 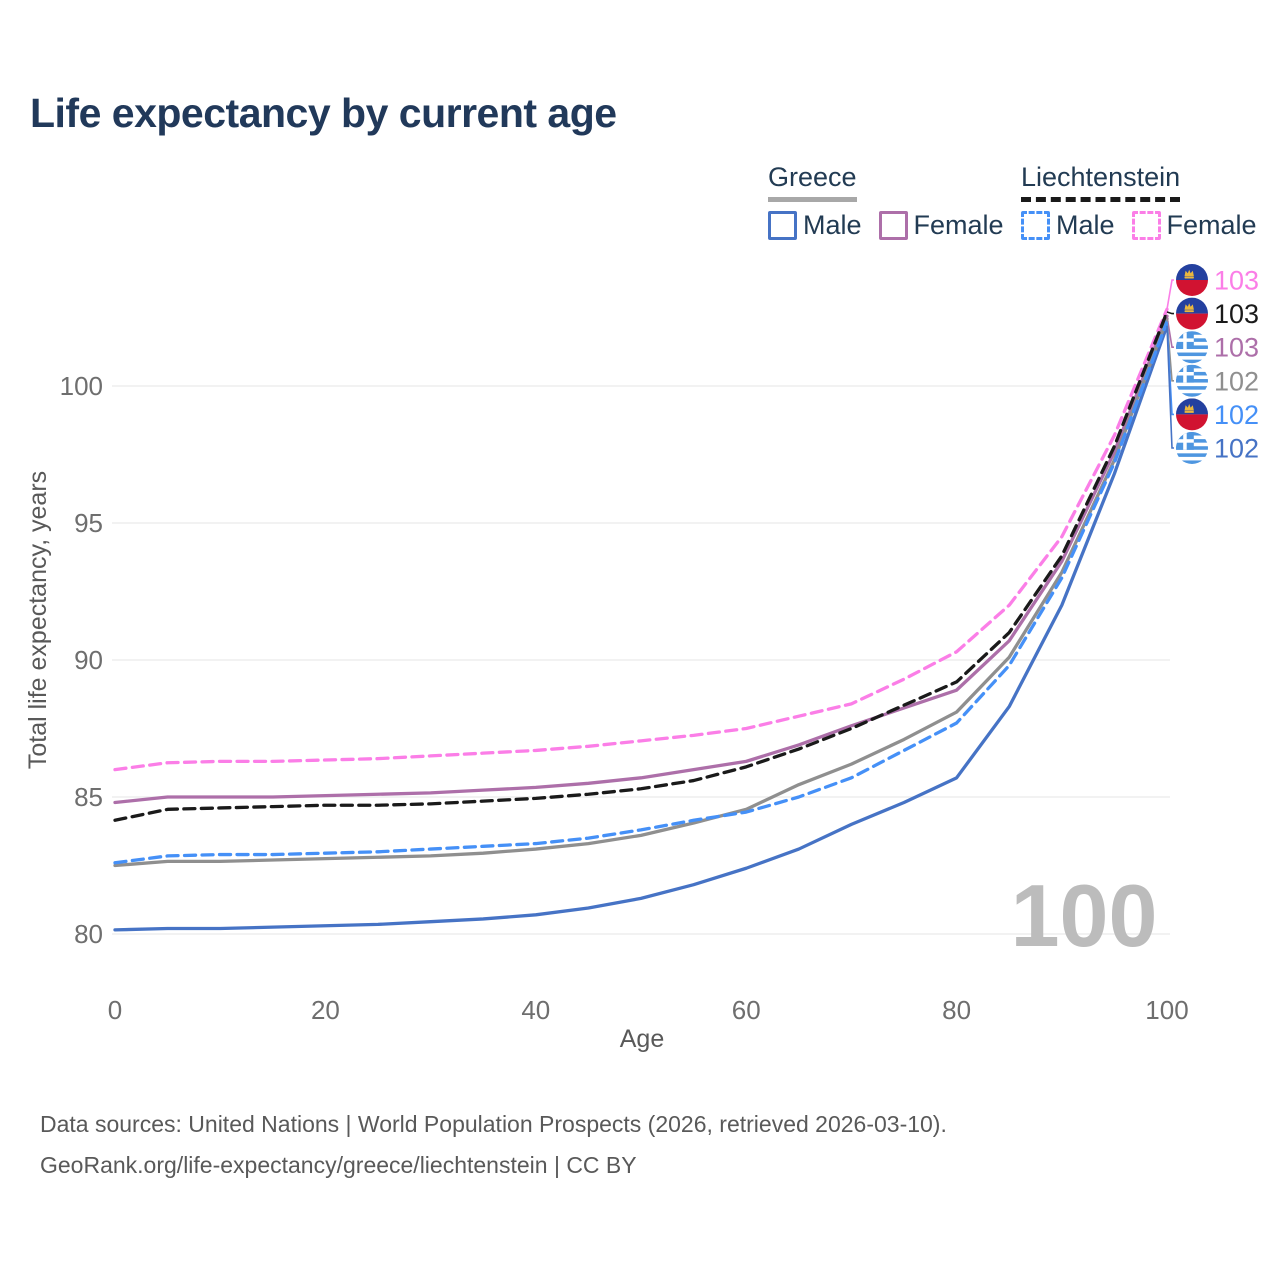 I want to click on liechtenstein-male-swatch, so click(x=1035, y=225).